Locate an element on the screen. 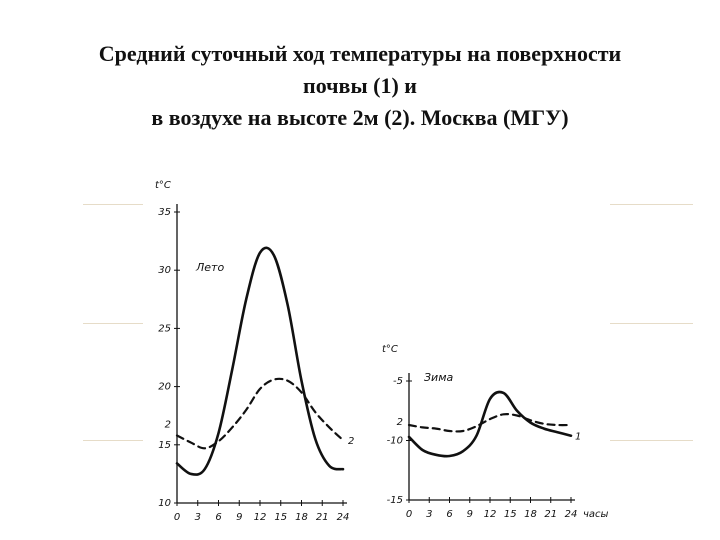 This screenshot has height=540, width=720. series-label-end: 1 is located at coordinates (578, 437).